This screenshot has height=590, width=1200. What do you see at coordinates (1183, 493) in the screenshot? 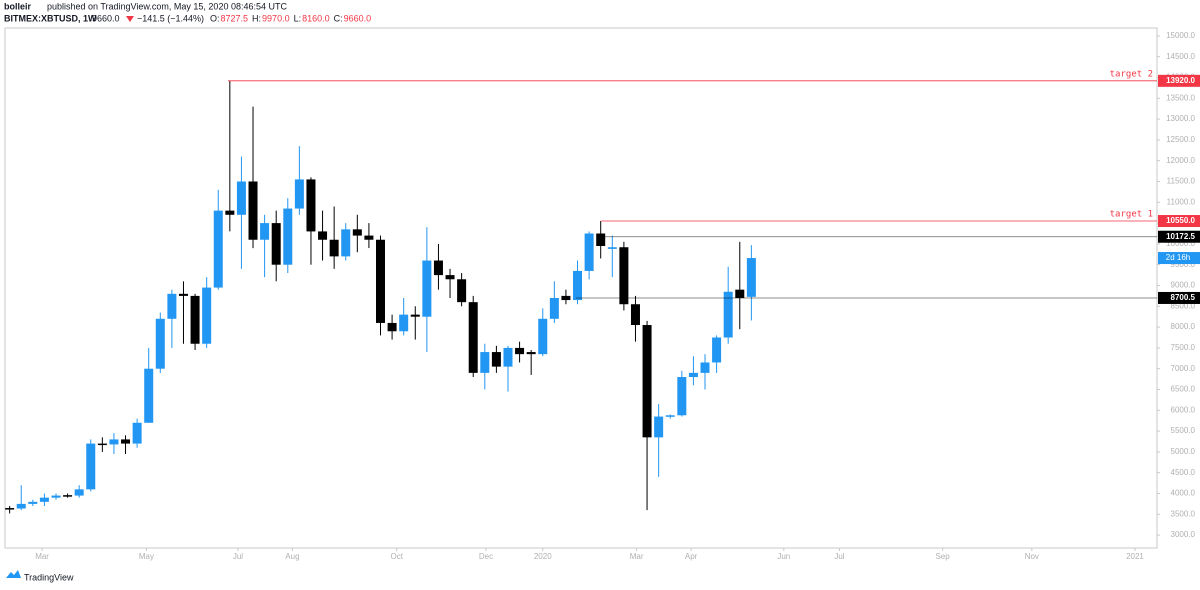
I see `y-tick-label: 4000.0` at bounding box center [1183, 493].